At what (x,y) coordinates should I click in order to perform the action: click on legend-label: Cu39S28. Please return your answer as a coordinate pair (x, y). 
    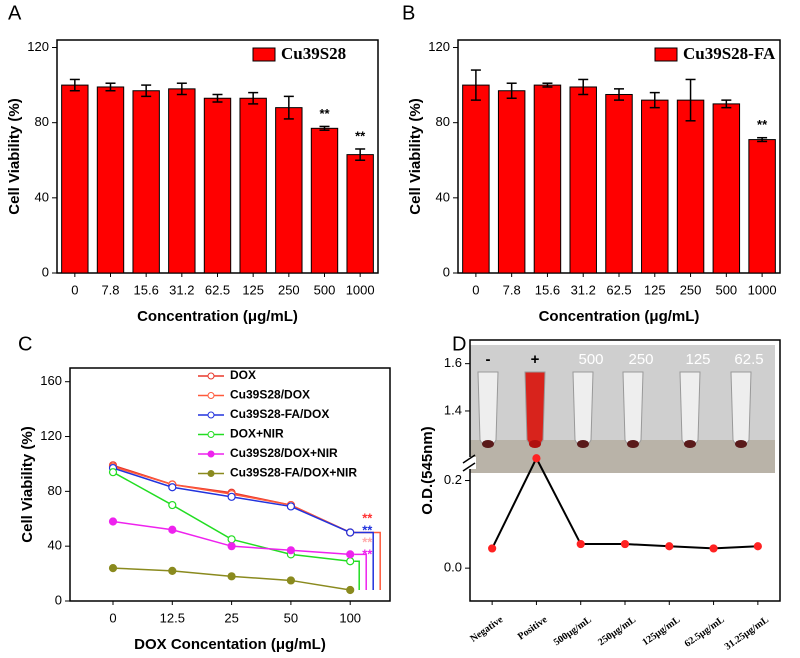
    Looking at the image, I should click on (313, 53).